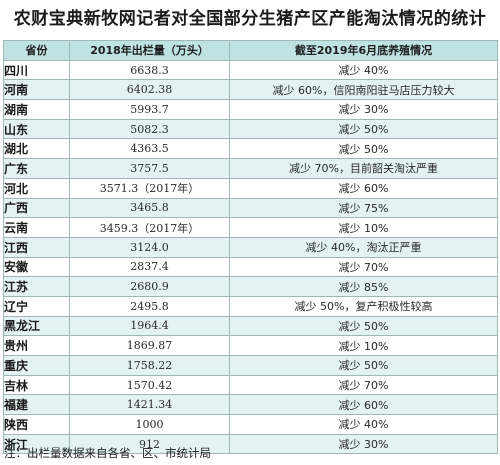 The width and height of the screenshot is (500, 465). I want to click on table-row: 浙江 912 减少 30%, so click(250, 444).